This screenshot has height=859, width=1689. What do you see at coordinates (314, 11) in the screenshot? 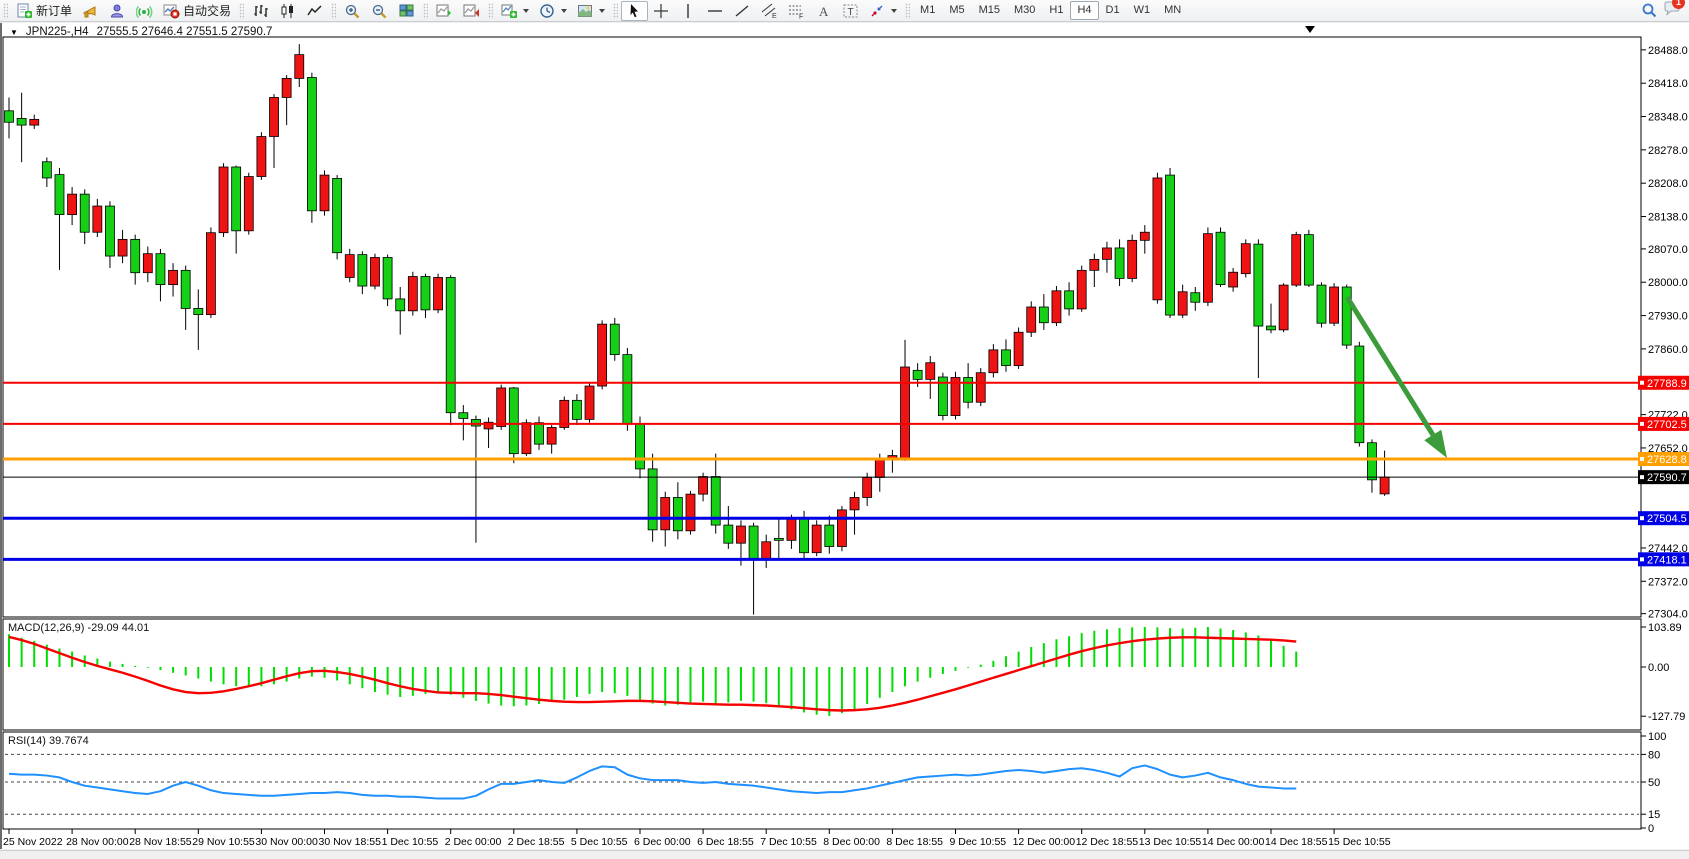
I see `line-chart-button` at bounding box center [314, 11].